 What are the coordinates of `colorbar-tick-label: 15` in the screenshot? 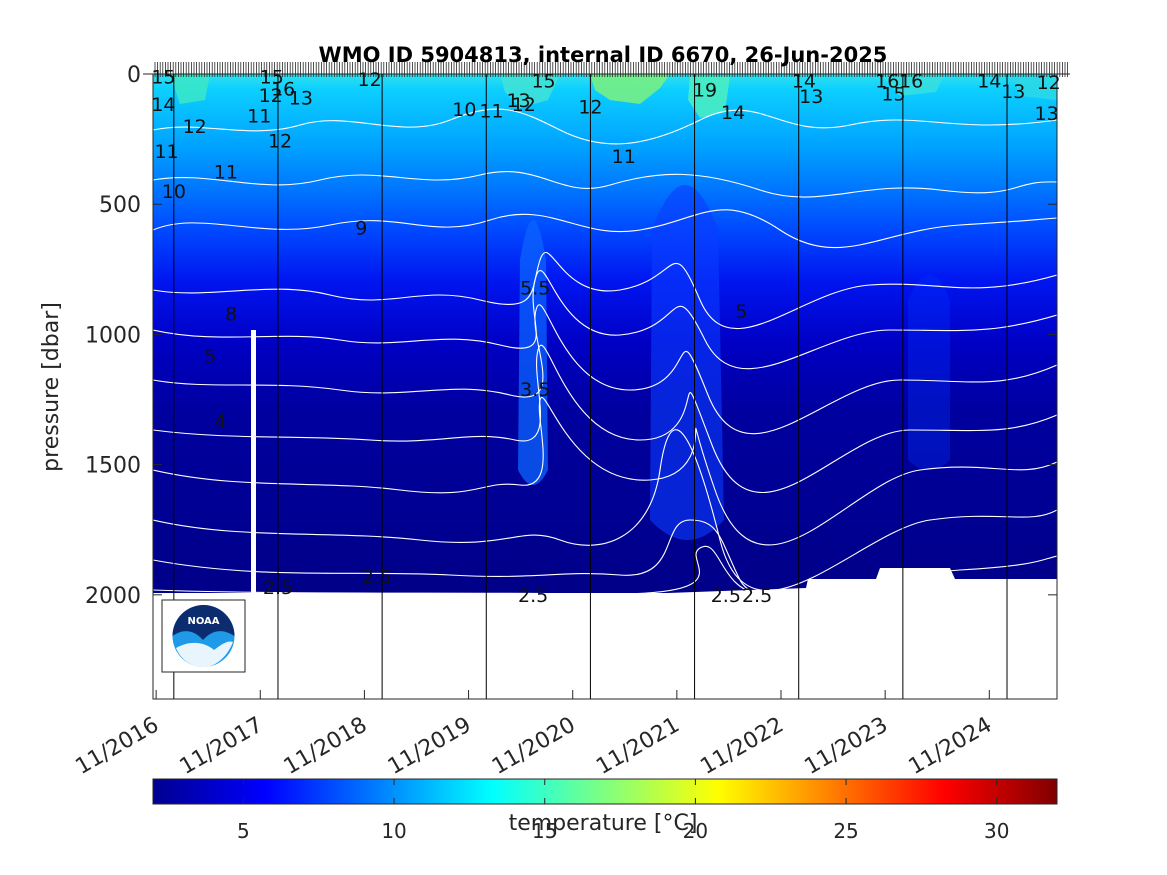 It's located at (544, 831).